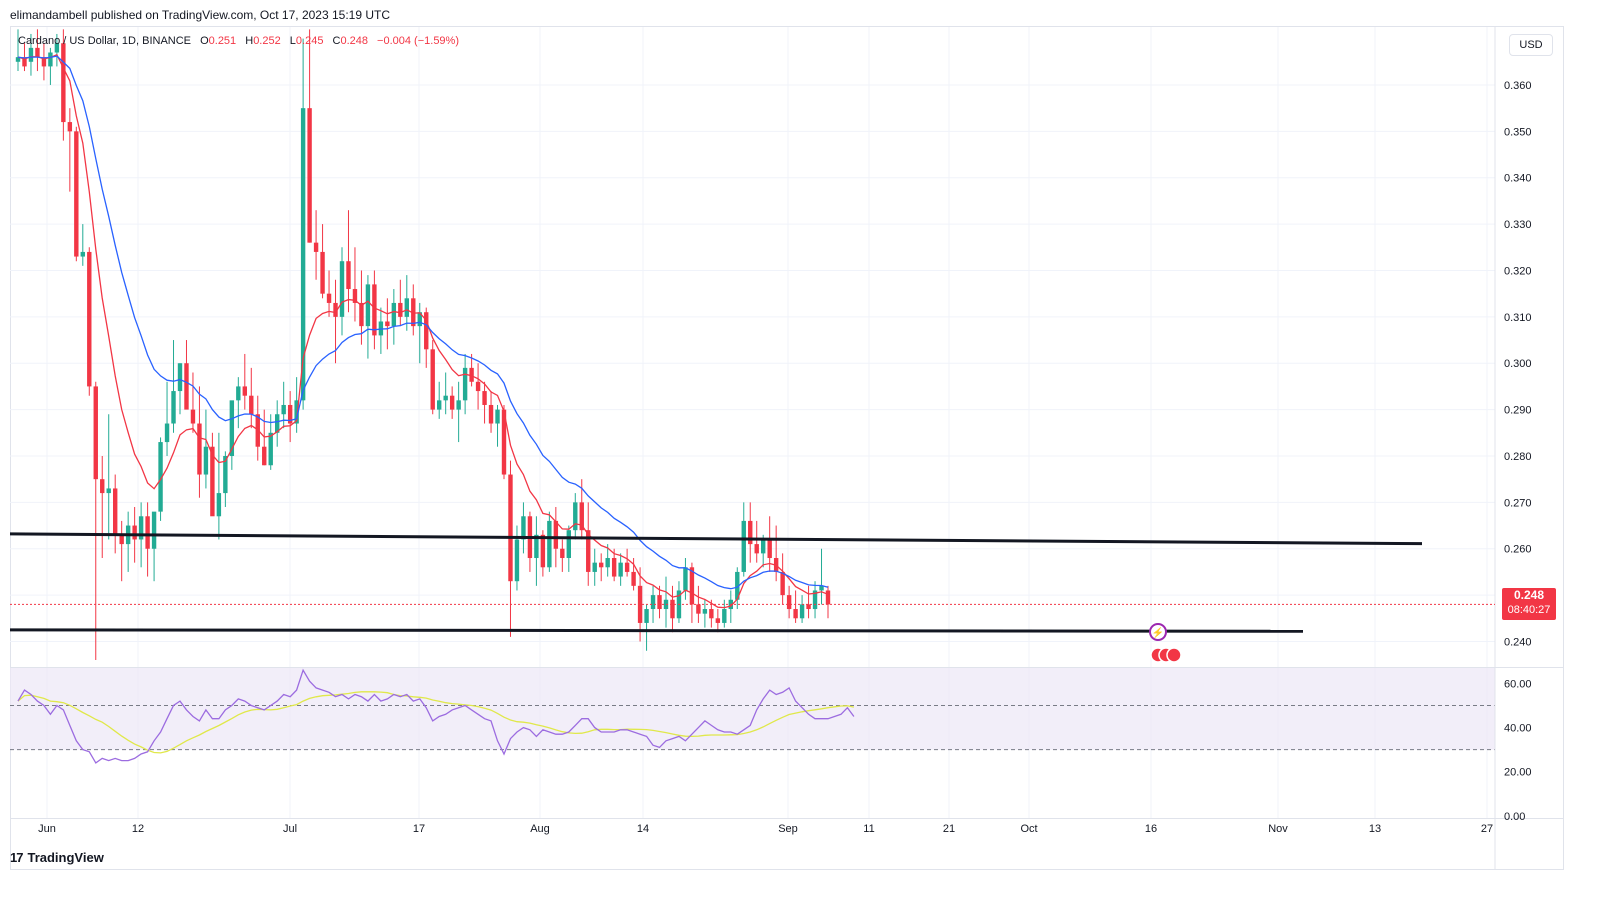 This screenshot has height=901, width=1614. I want to click on price-tick-label: 0.240, so click(1518, 642).